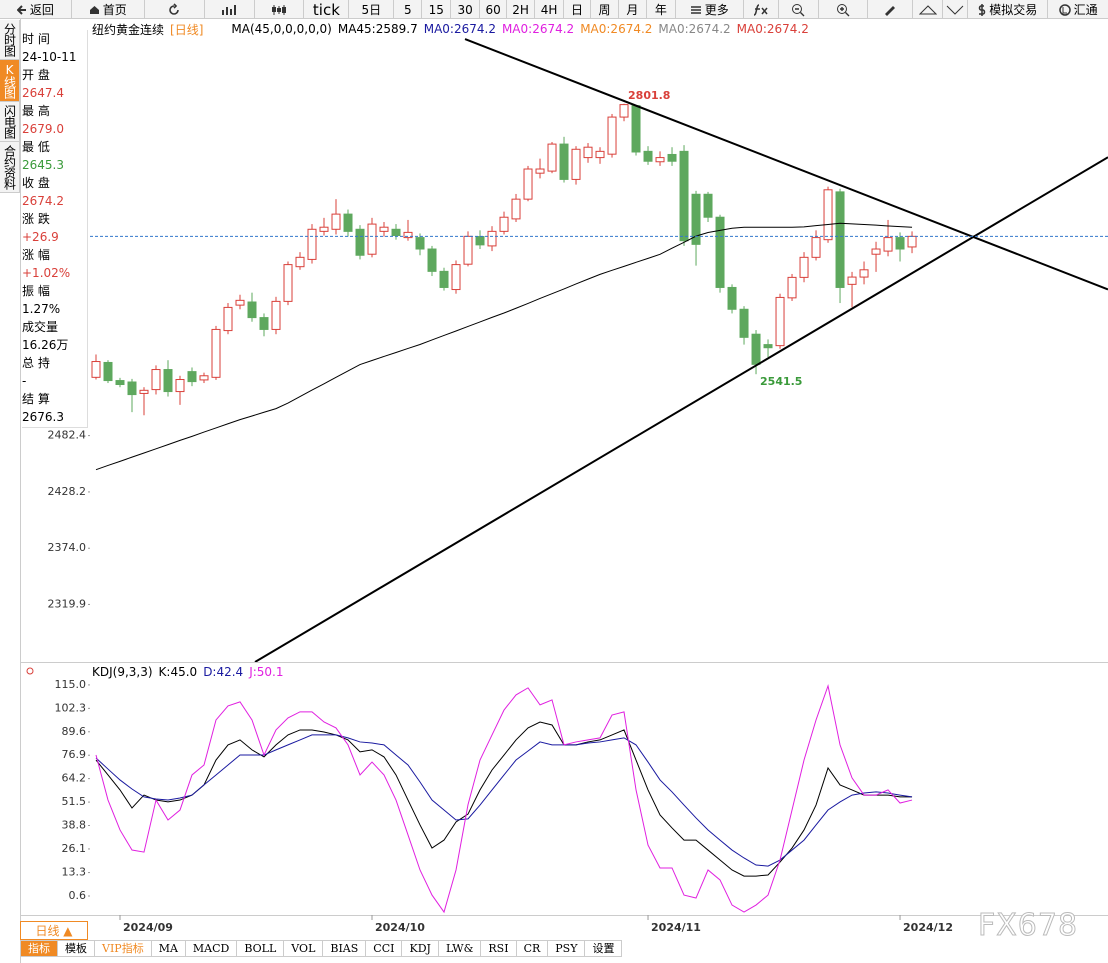  Describe the element at coordinates (280, 9) in the screenshot. I see `kline-button` at that location.